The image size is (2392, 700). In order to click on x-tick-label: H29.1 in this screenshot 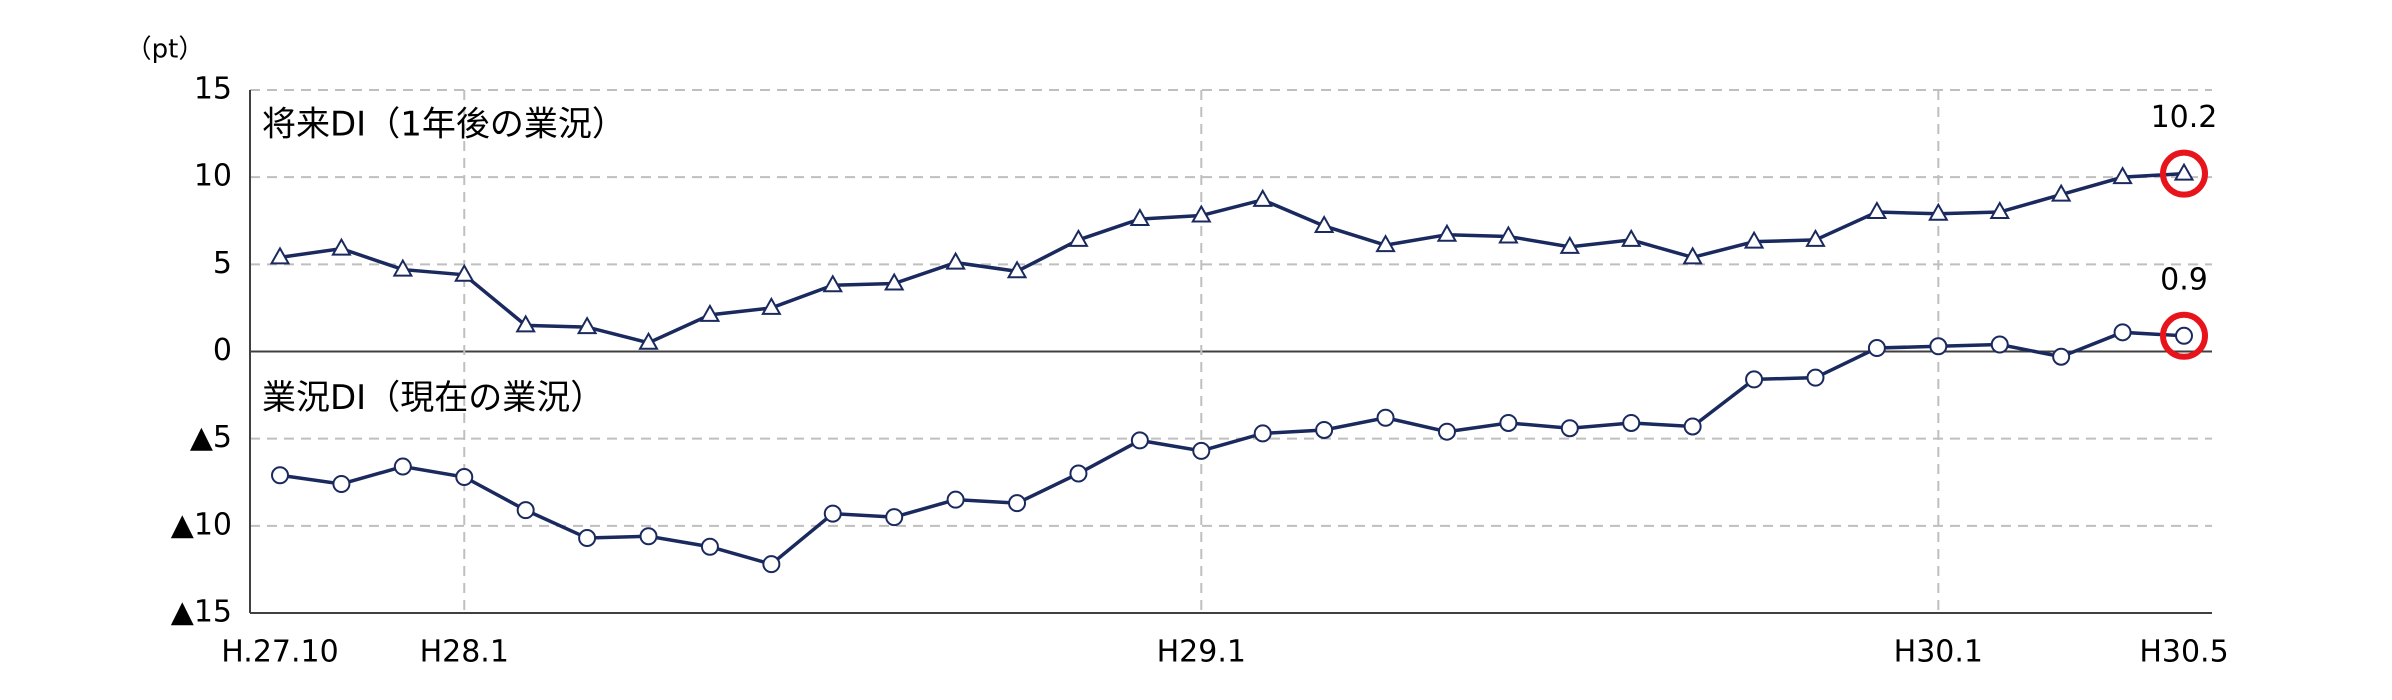, I will do `click(1201, 652)`.